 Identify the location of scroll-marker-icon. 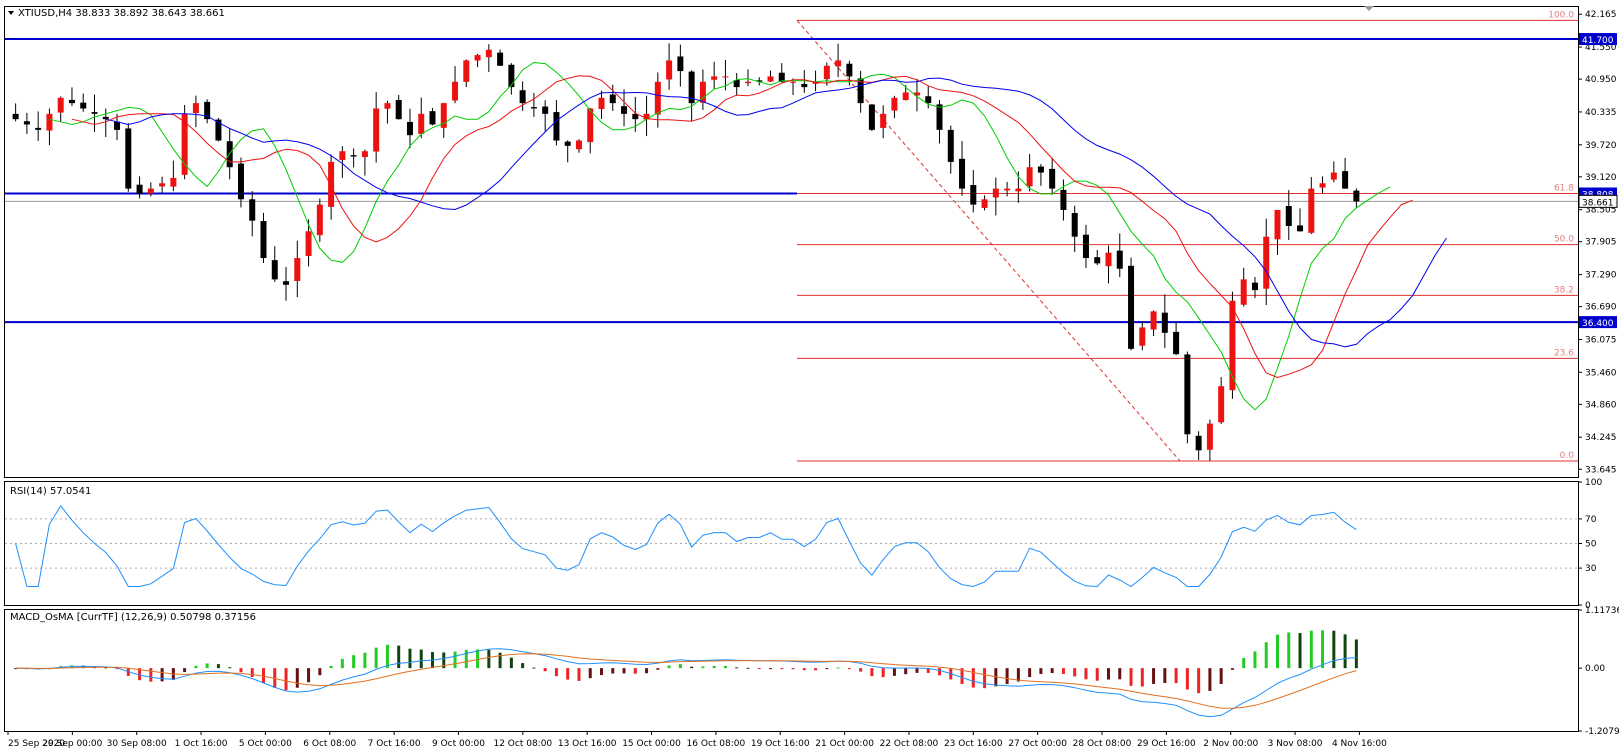
(1369, 8).